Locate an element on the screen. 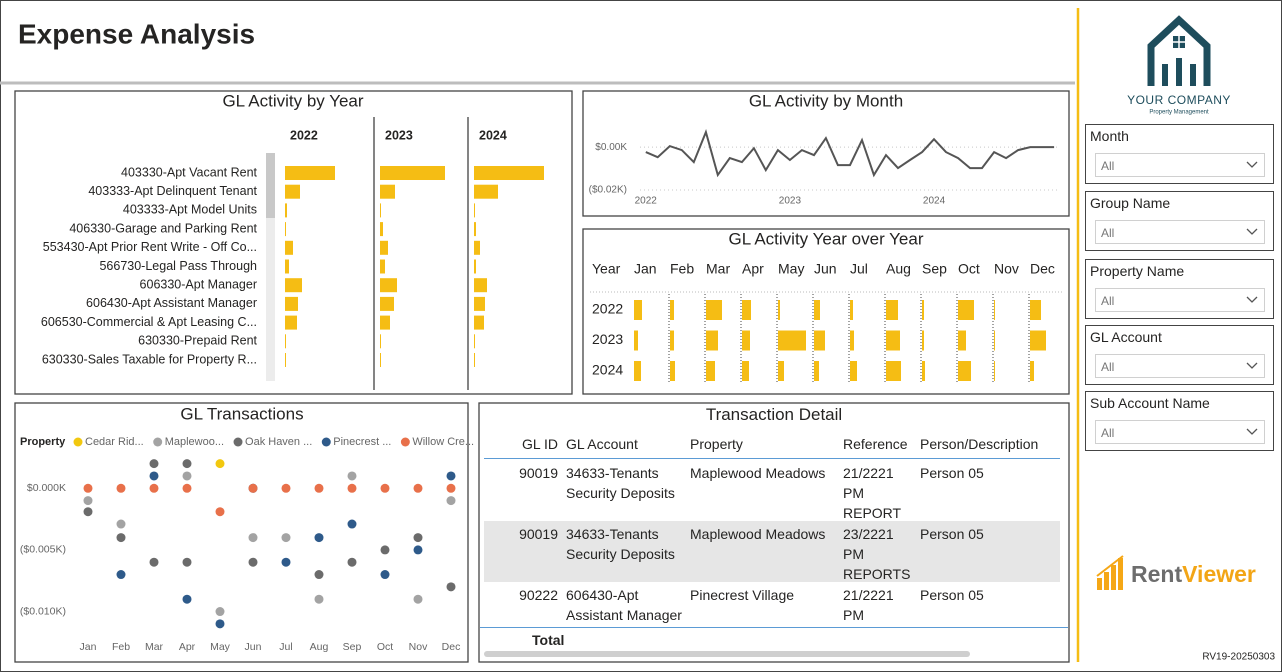  series-label: 2022 is located at coordinates (304, 135).